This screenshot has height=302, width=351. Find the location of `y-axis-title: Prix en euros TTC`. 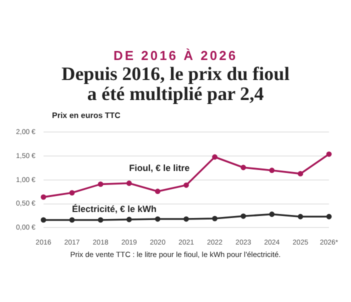

y-axis-title: Prix en euros TTC is located at coordinates (87, 115).